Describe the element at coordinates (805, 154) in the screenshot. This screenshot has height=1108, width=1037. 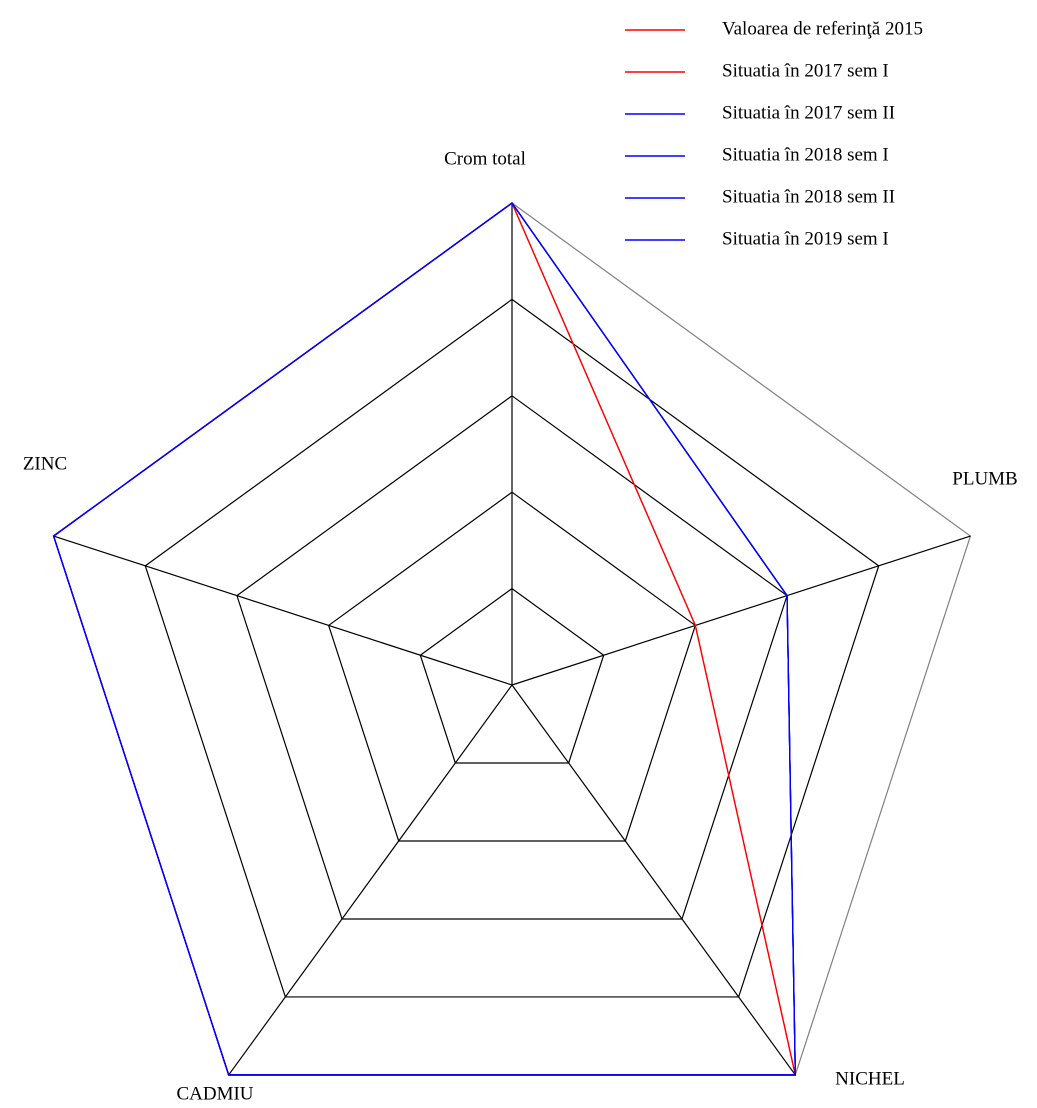
I see `legend-label: Situatia în 2018 sem I` at that location.